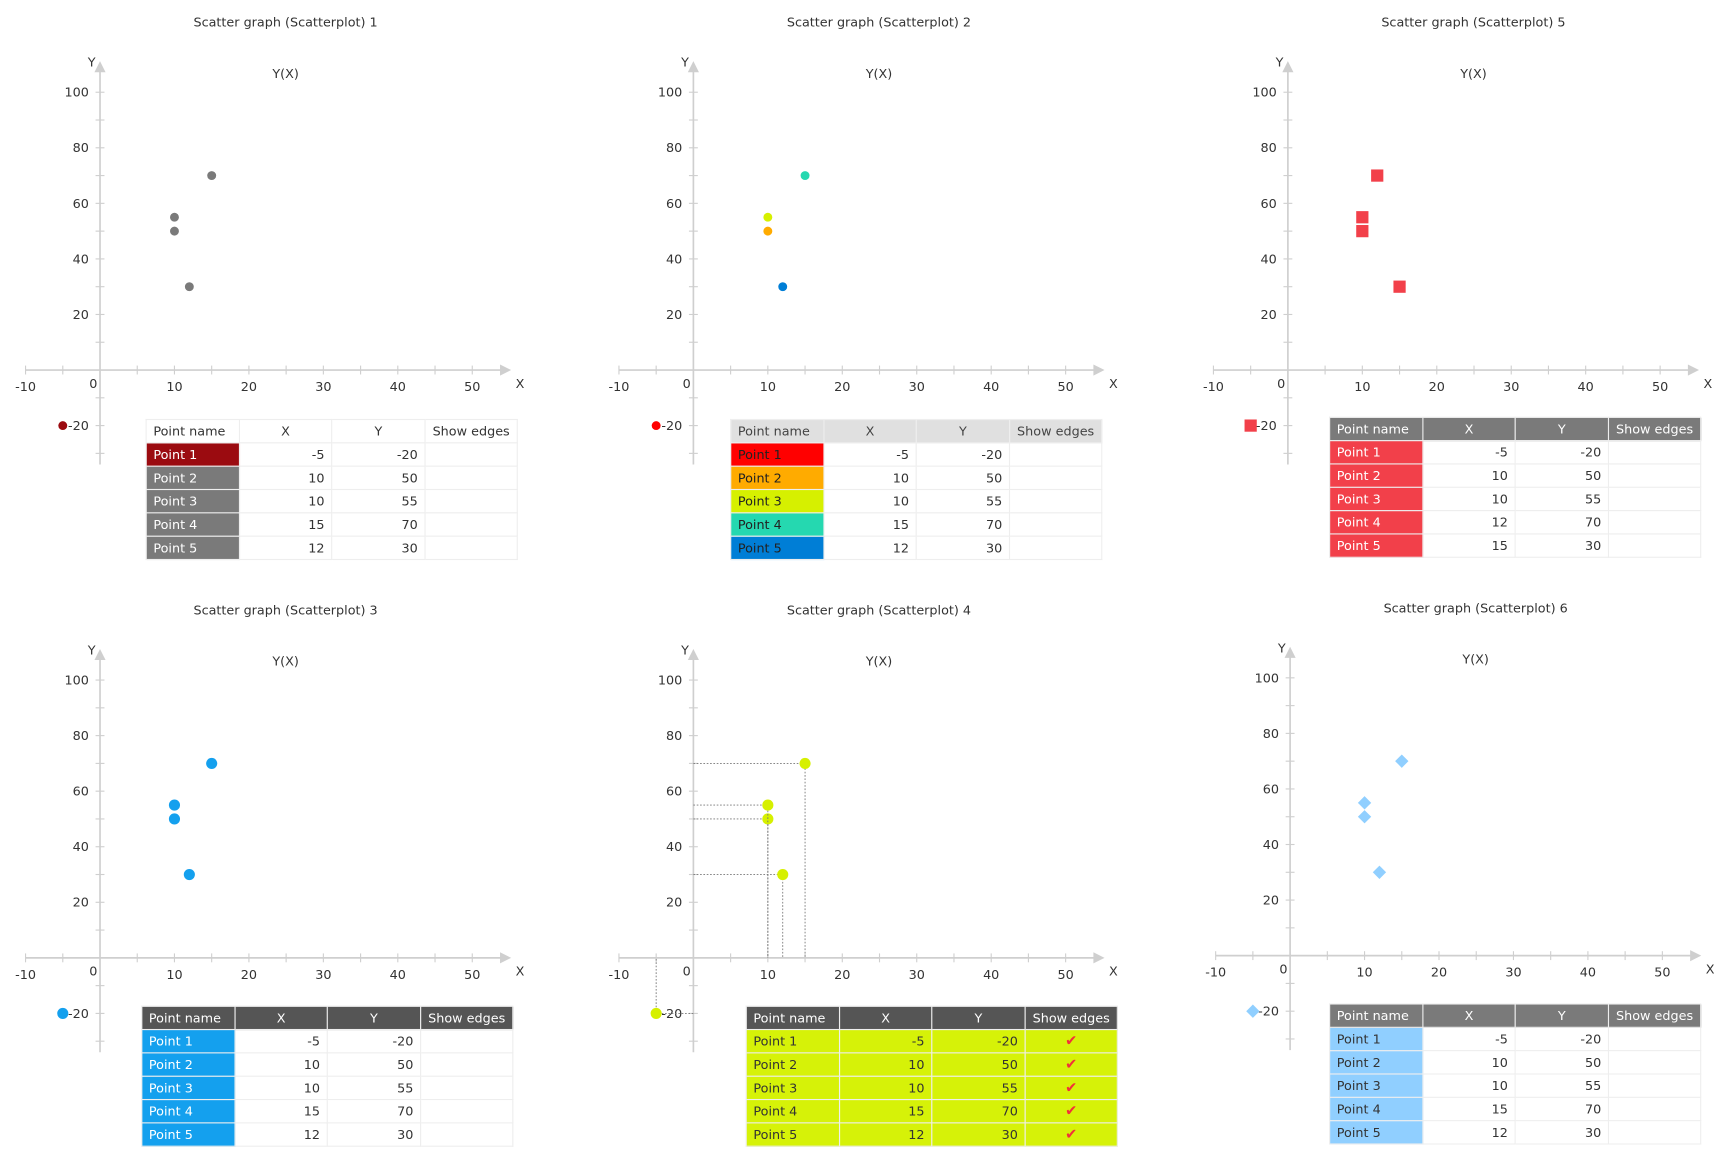  I want to click on table-row: Point 2 10 50 ✔, so click(931, 1064).